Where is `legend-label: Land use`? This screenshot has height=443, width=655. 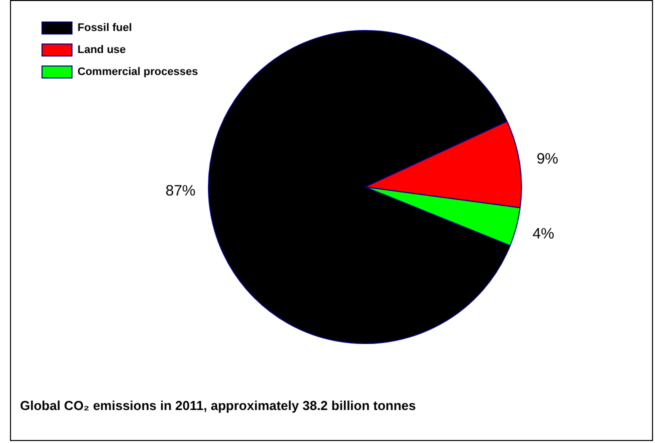
legend-label: Land use is located at coordinates (102, 50).